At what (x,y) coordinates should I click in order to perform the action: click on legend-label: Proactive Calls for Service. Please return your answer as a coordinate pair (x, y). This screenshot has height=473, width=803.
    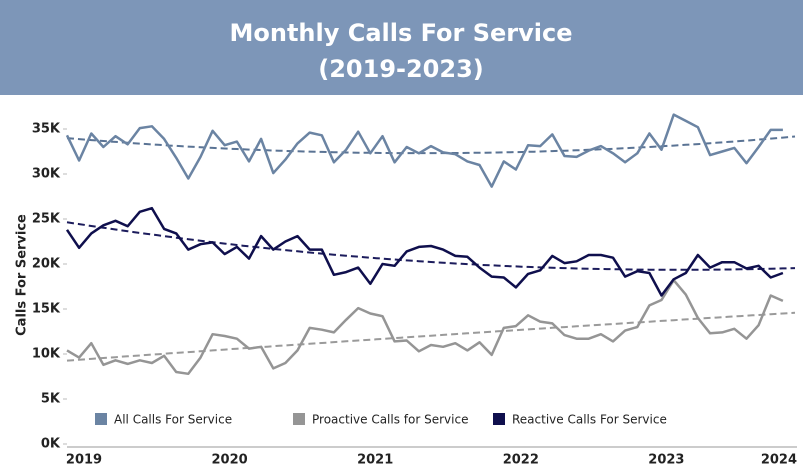
    Looking at the image, I should click on (390, 420).